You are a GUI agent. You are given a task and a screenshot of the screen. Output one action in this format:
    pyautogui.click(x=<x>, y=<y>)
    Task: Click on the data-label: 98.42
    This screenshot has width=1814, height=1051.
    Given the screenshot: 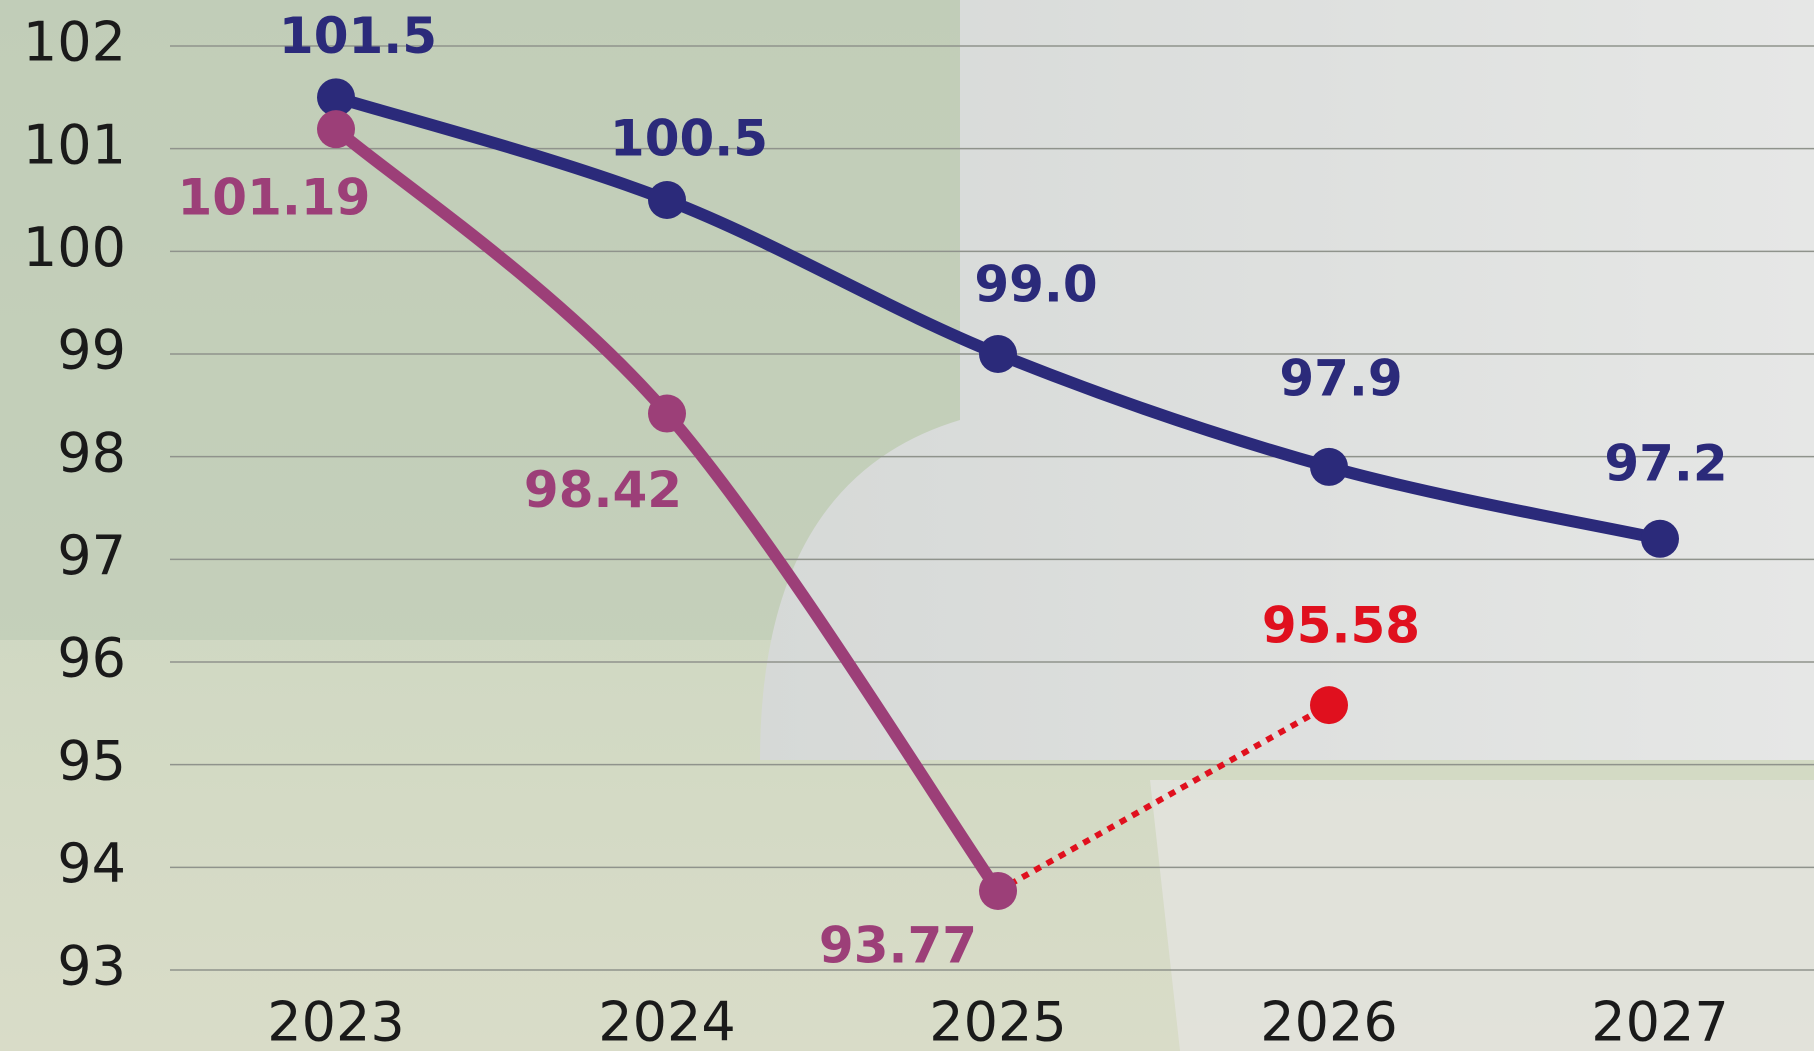 What is the action you would take?
    pyautogui.click(x=603, y=490)
    